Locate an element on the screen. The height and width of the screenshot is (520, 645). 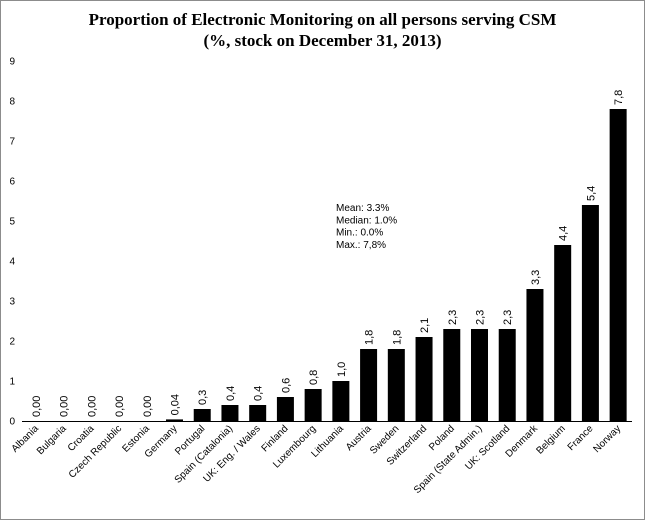
stats-line: Median: 1.0% is located at coordinates (366, 220).